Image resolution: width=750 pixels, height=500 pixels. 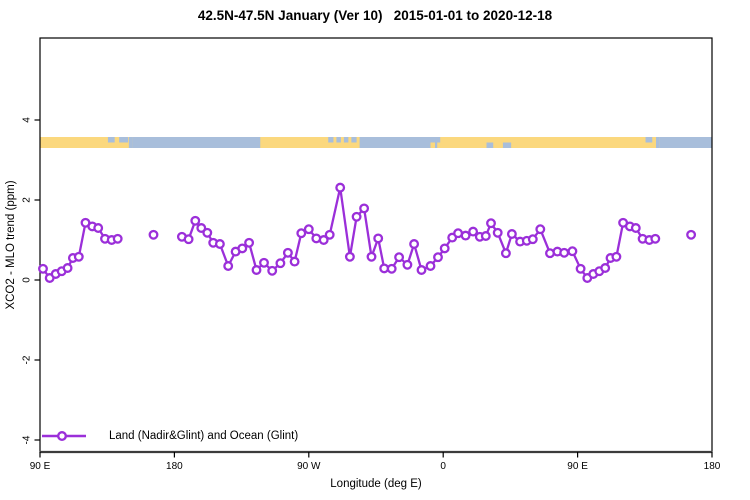 I want to click on x-tick-label: 90 W, so click(x=309, y=466).